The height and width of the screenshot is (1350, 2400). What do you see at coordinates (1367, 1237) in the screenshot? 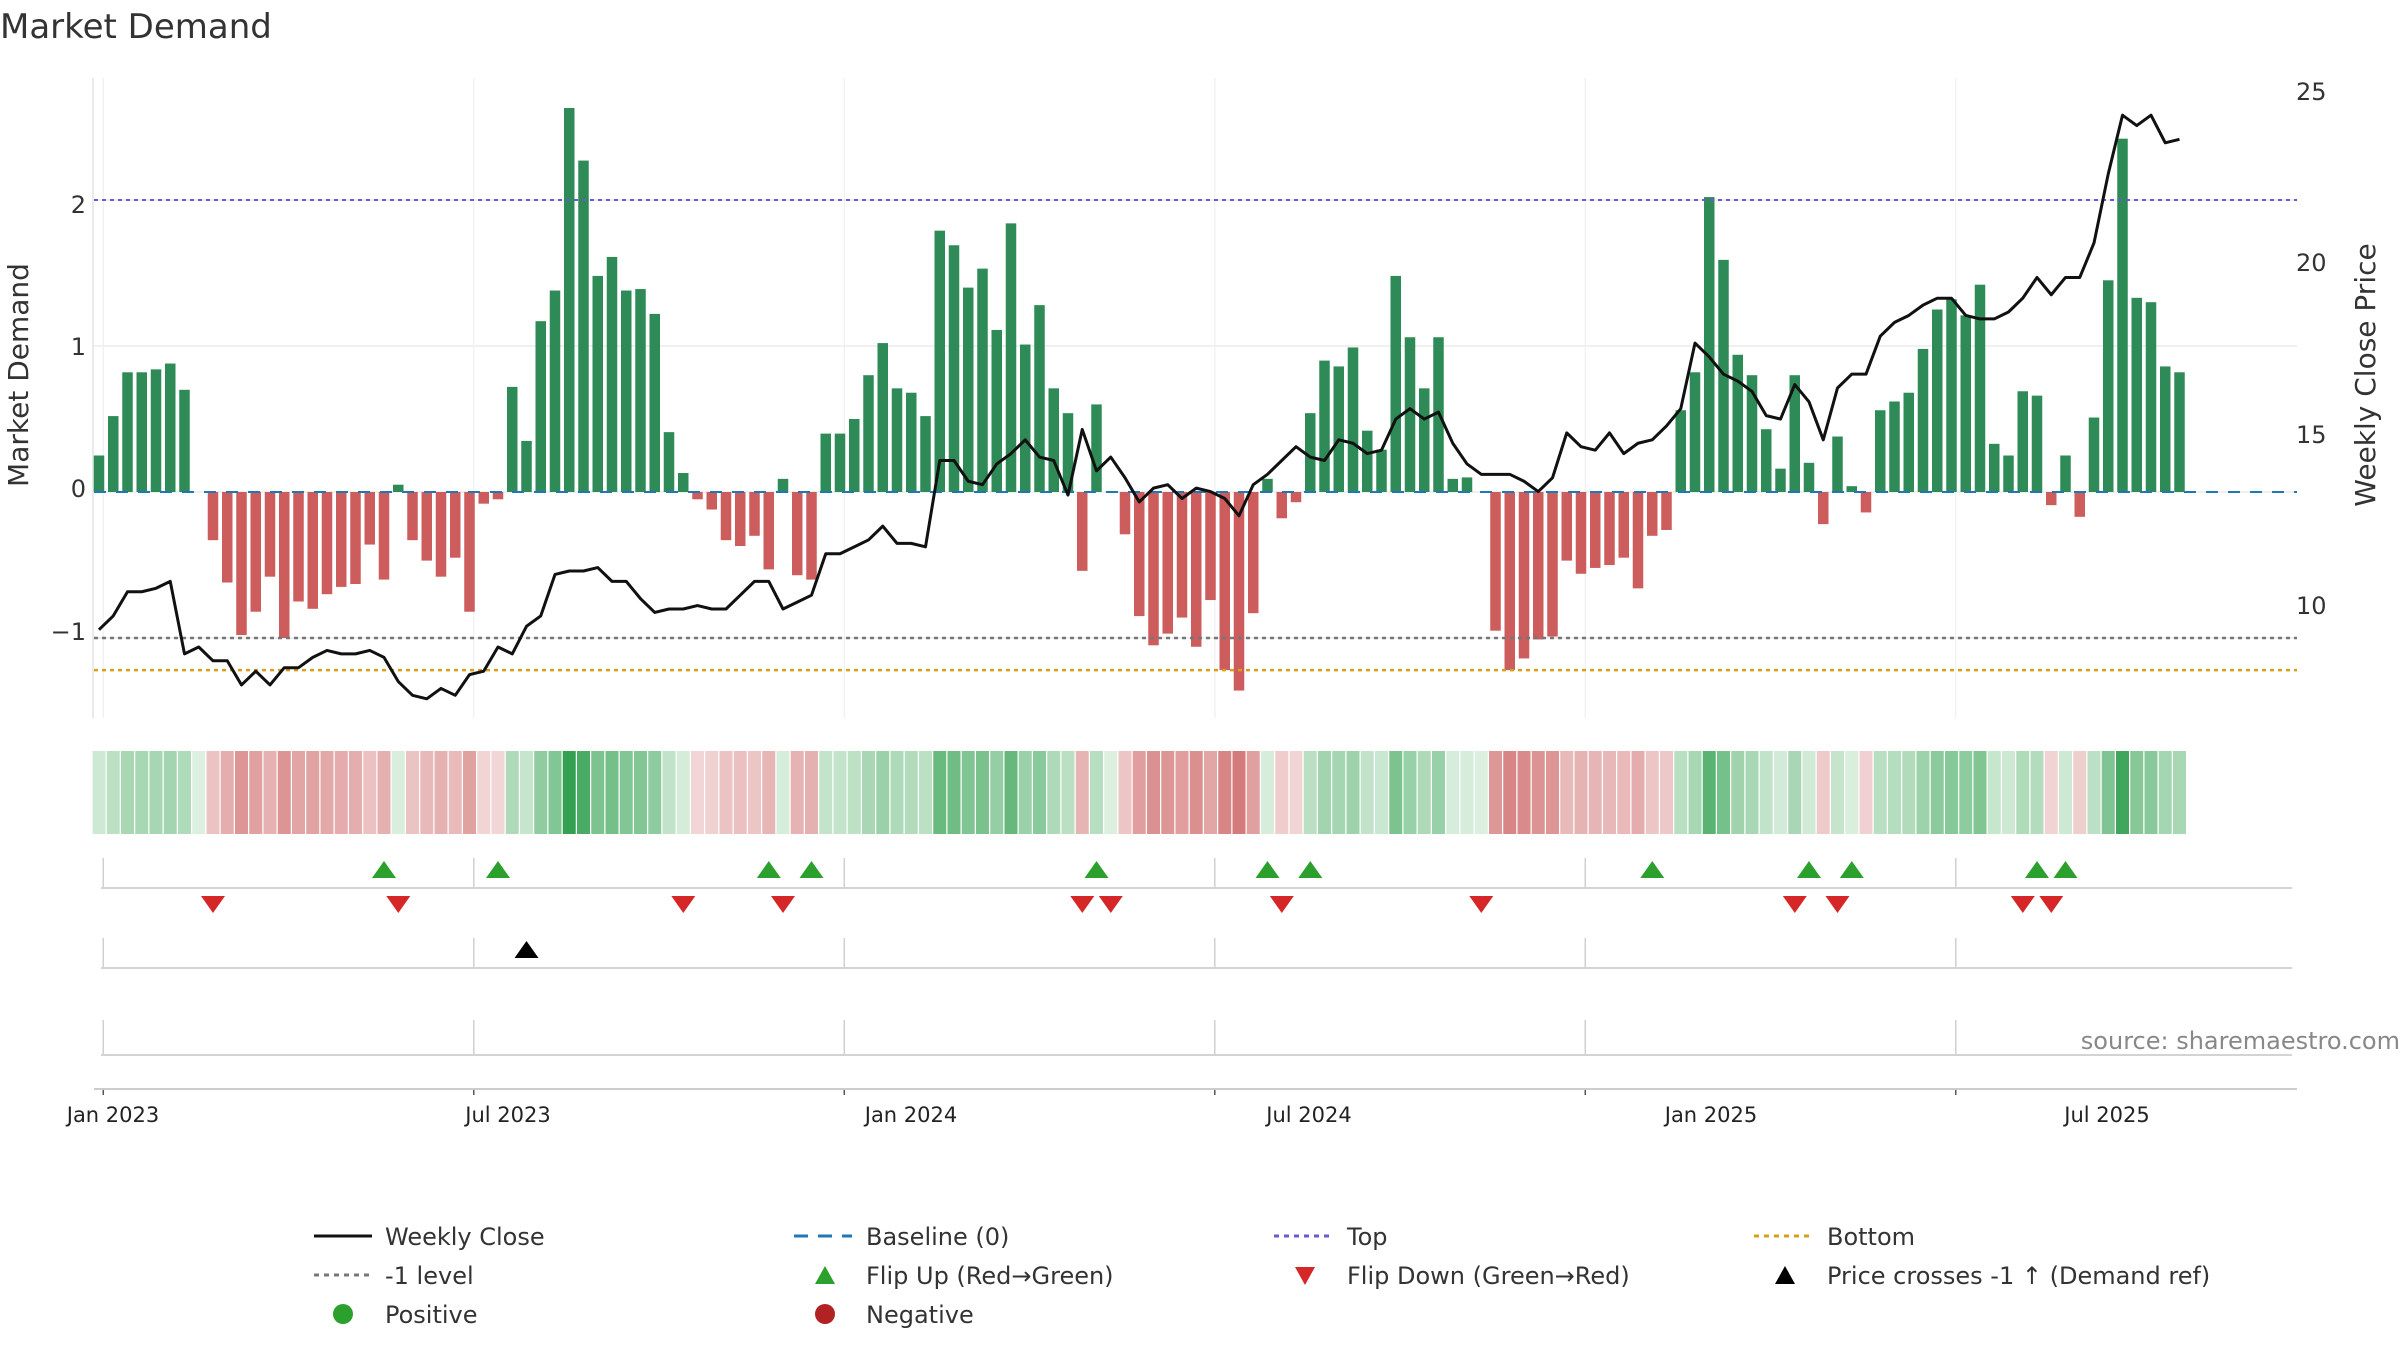
I see `legend-top-label: Top` at bounding box center [1367, 1237].